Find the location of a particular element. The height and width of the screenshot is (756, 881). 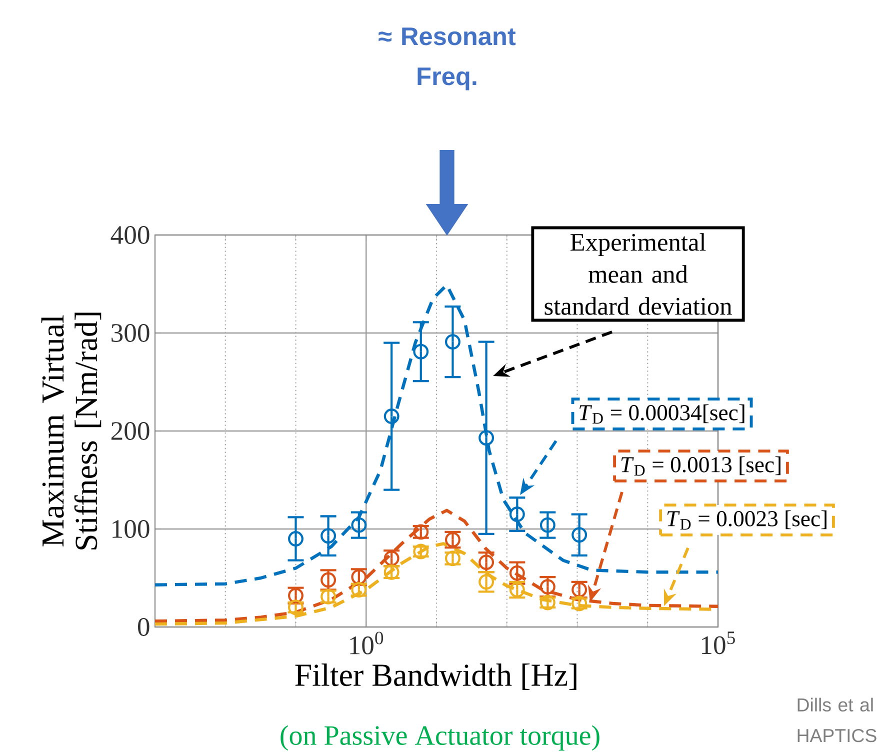

y-tick-label: 200 is located at coordinates (130, 431).